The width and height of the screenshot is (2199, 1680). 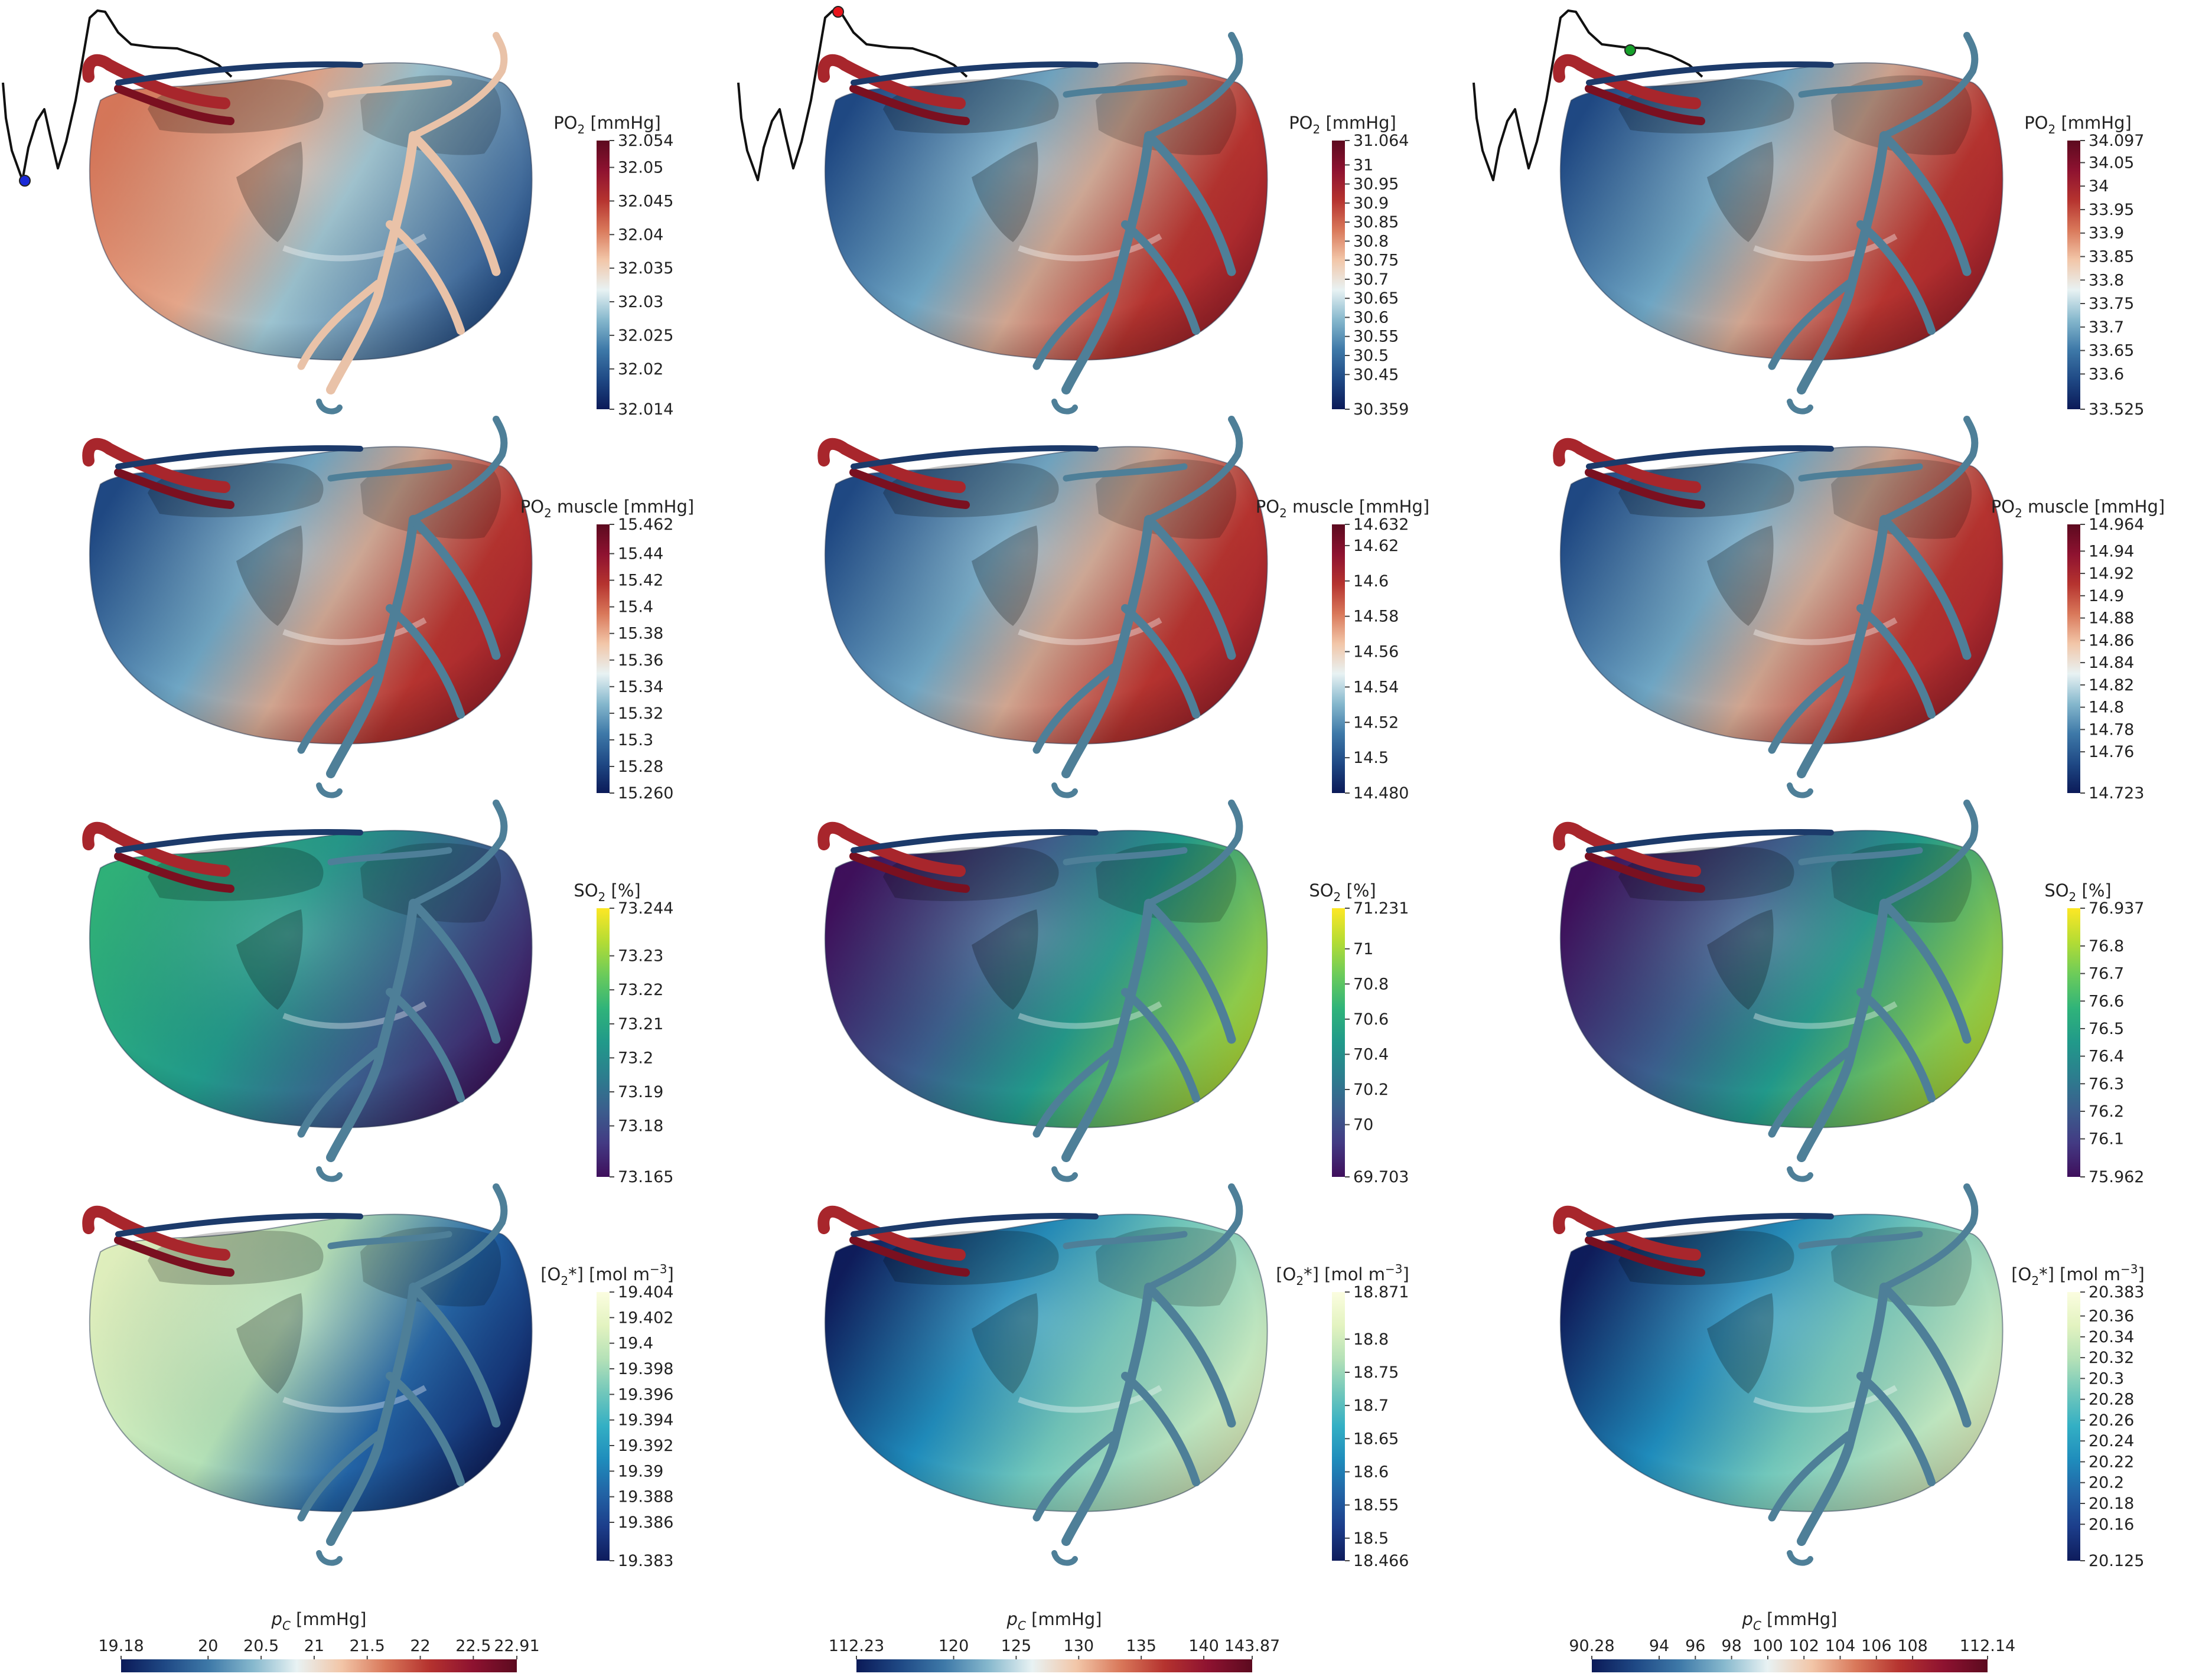 What do you see at coordinates (1376, 617) in the screenshot?
I see `colorbar-tick-label: 14.58` at bounding box center [1376, 617].